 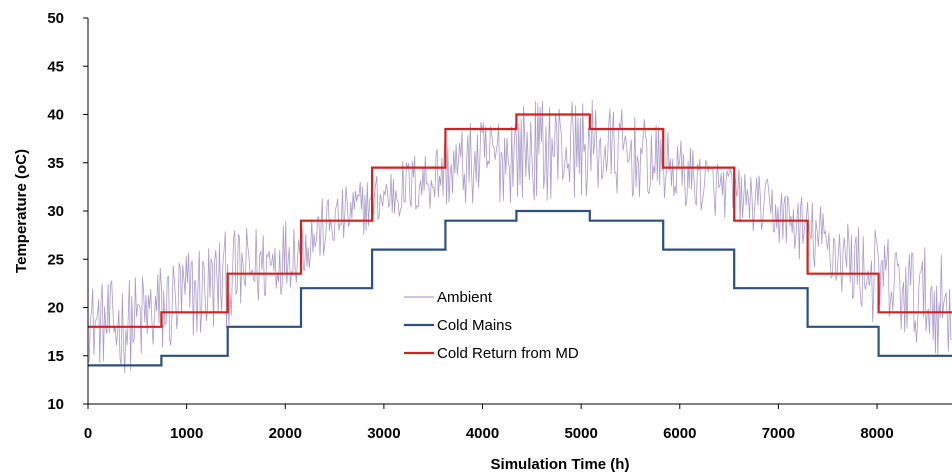 I want to click on y-tick-label: 30, so click(x=55, y=211).